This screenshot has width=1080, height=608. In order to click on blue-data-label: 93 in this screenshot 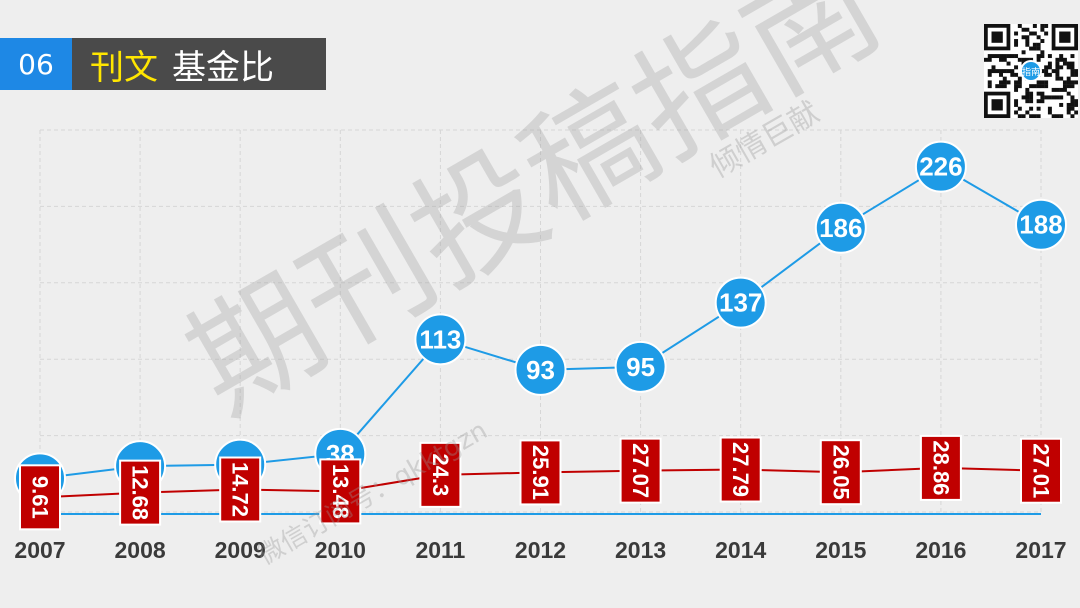, I will do `click(540, 370)`.